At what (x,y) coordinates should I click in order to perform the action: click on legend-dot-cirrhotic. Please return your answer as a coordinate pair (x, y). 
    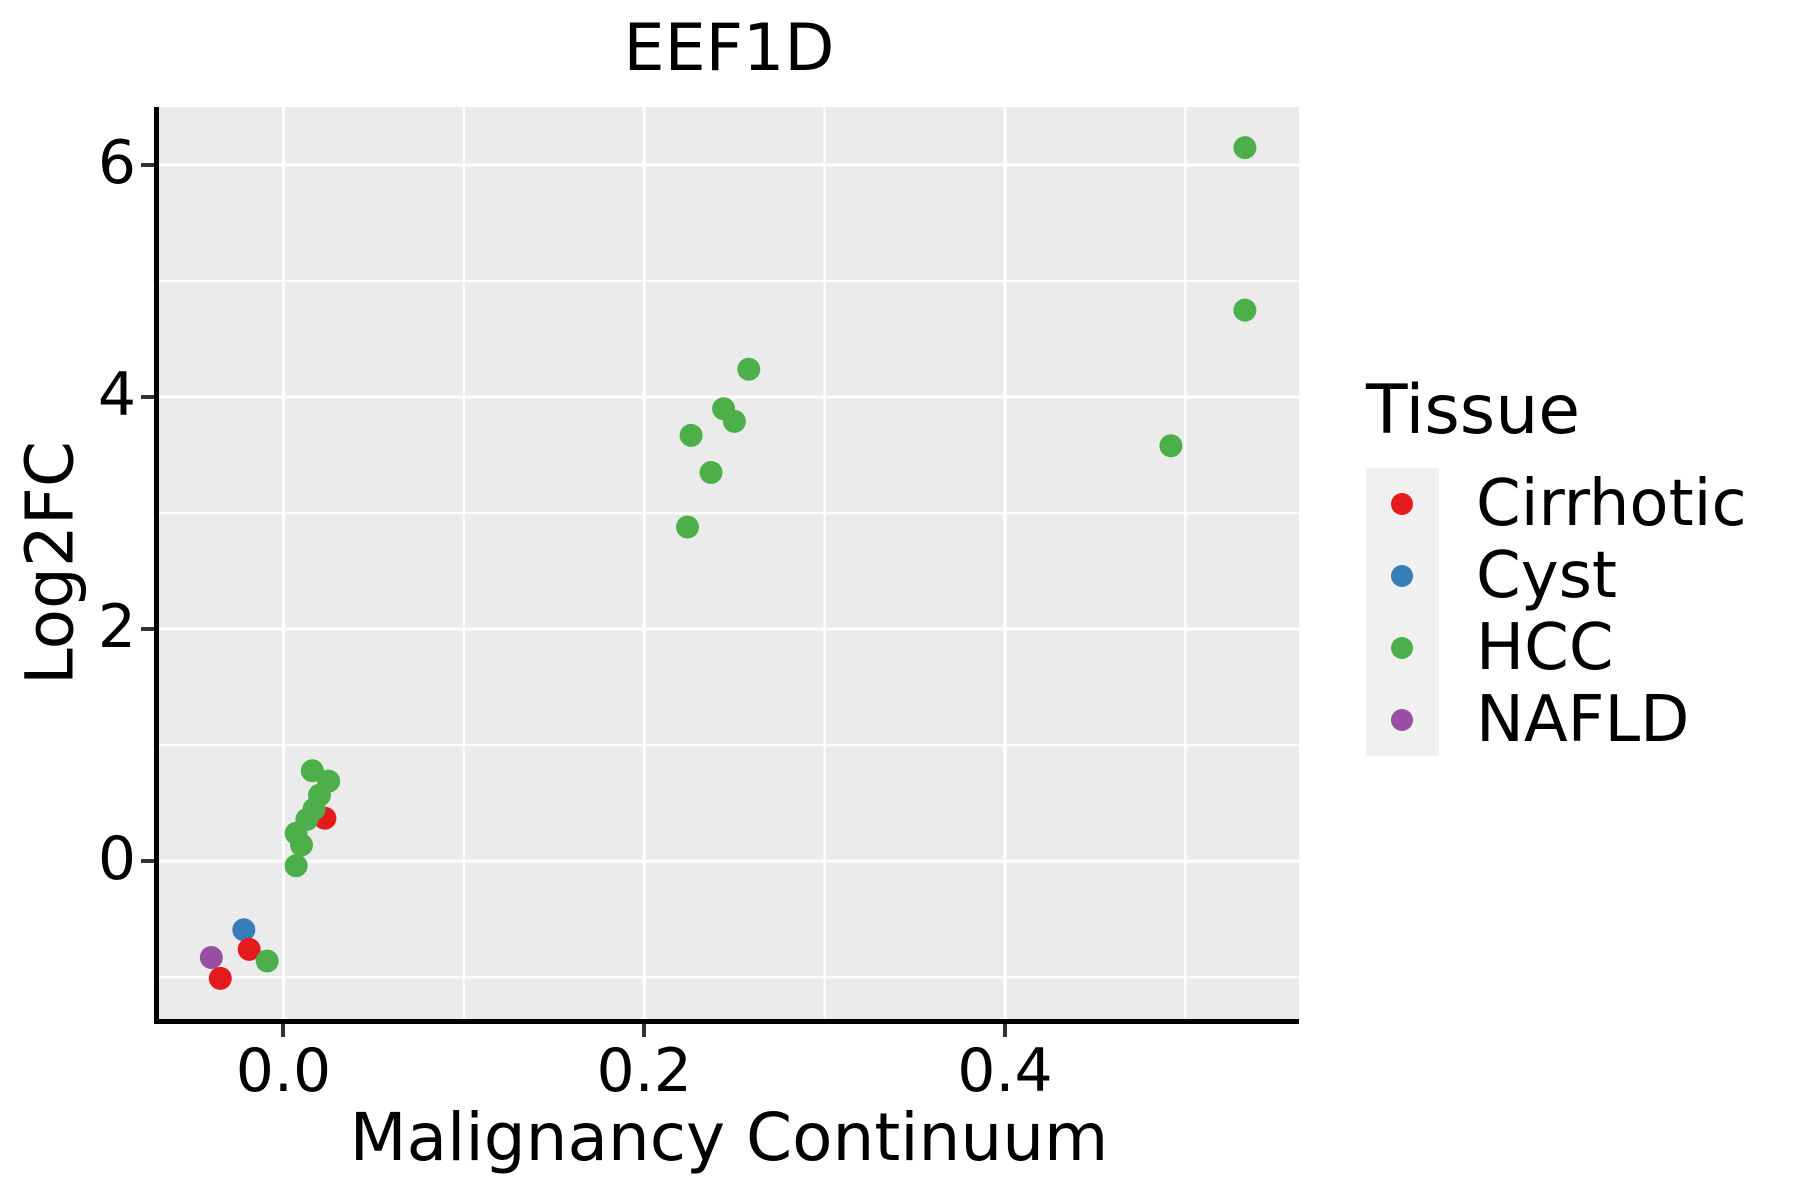
    Looking at the image, I should click on (1402, 504).